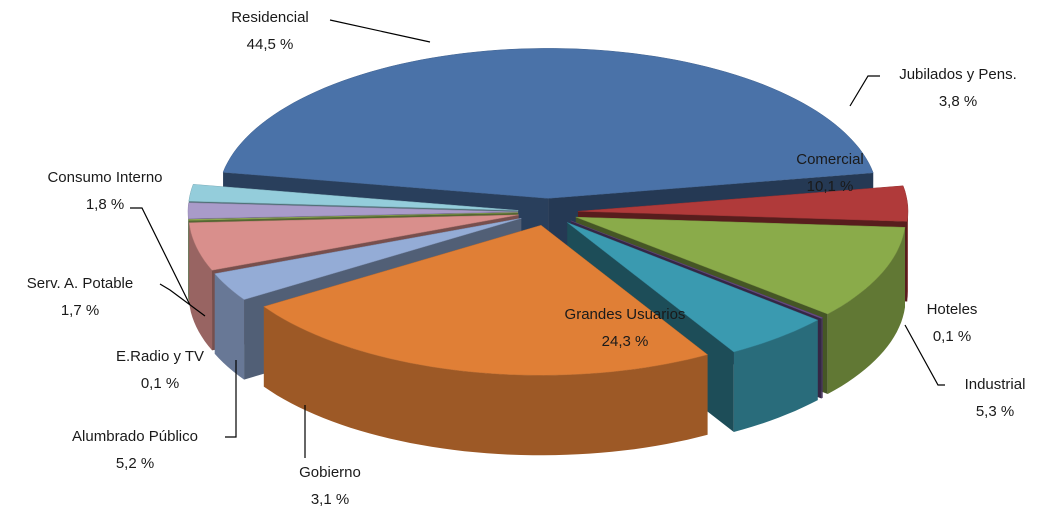 This screenshot has width=1046, height=510. Describe the element at coordinates (952, 309) in the screenshot. I see `category-label: Hoteles` at that location.